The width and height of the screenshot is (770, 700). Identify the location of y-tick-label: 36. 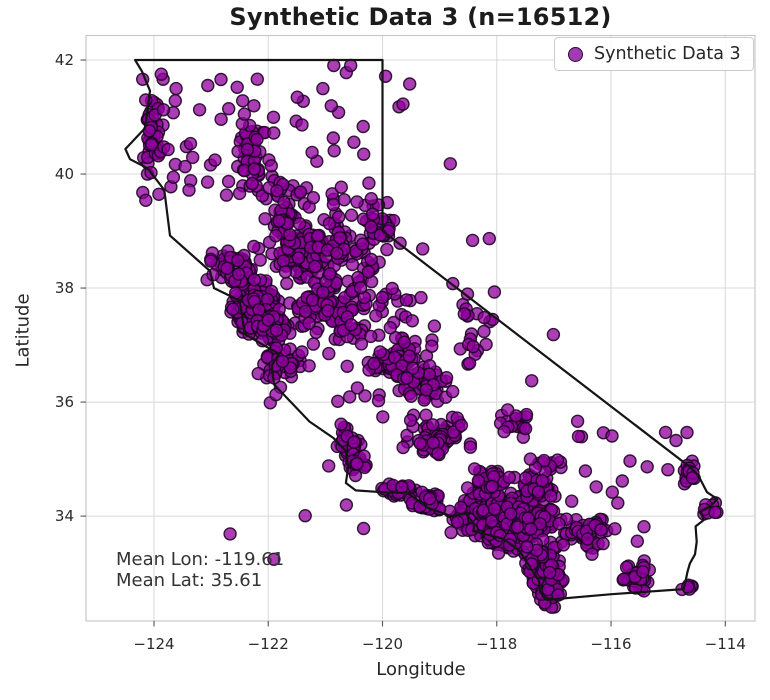
(64, 402).